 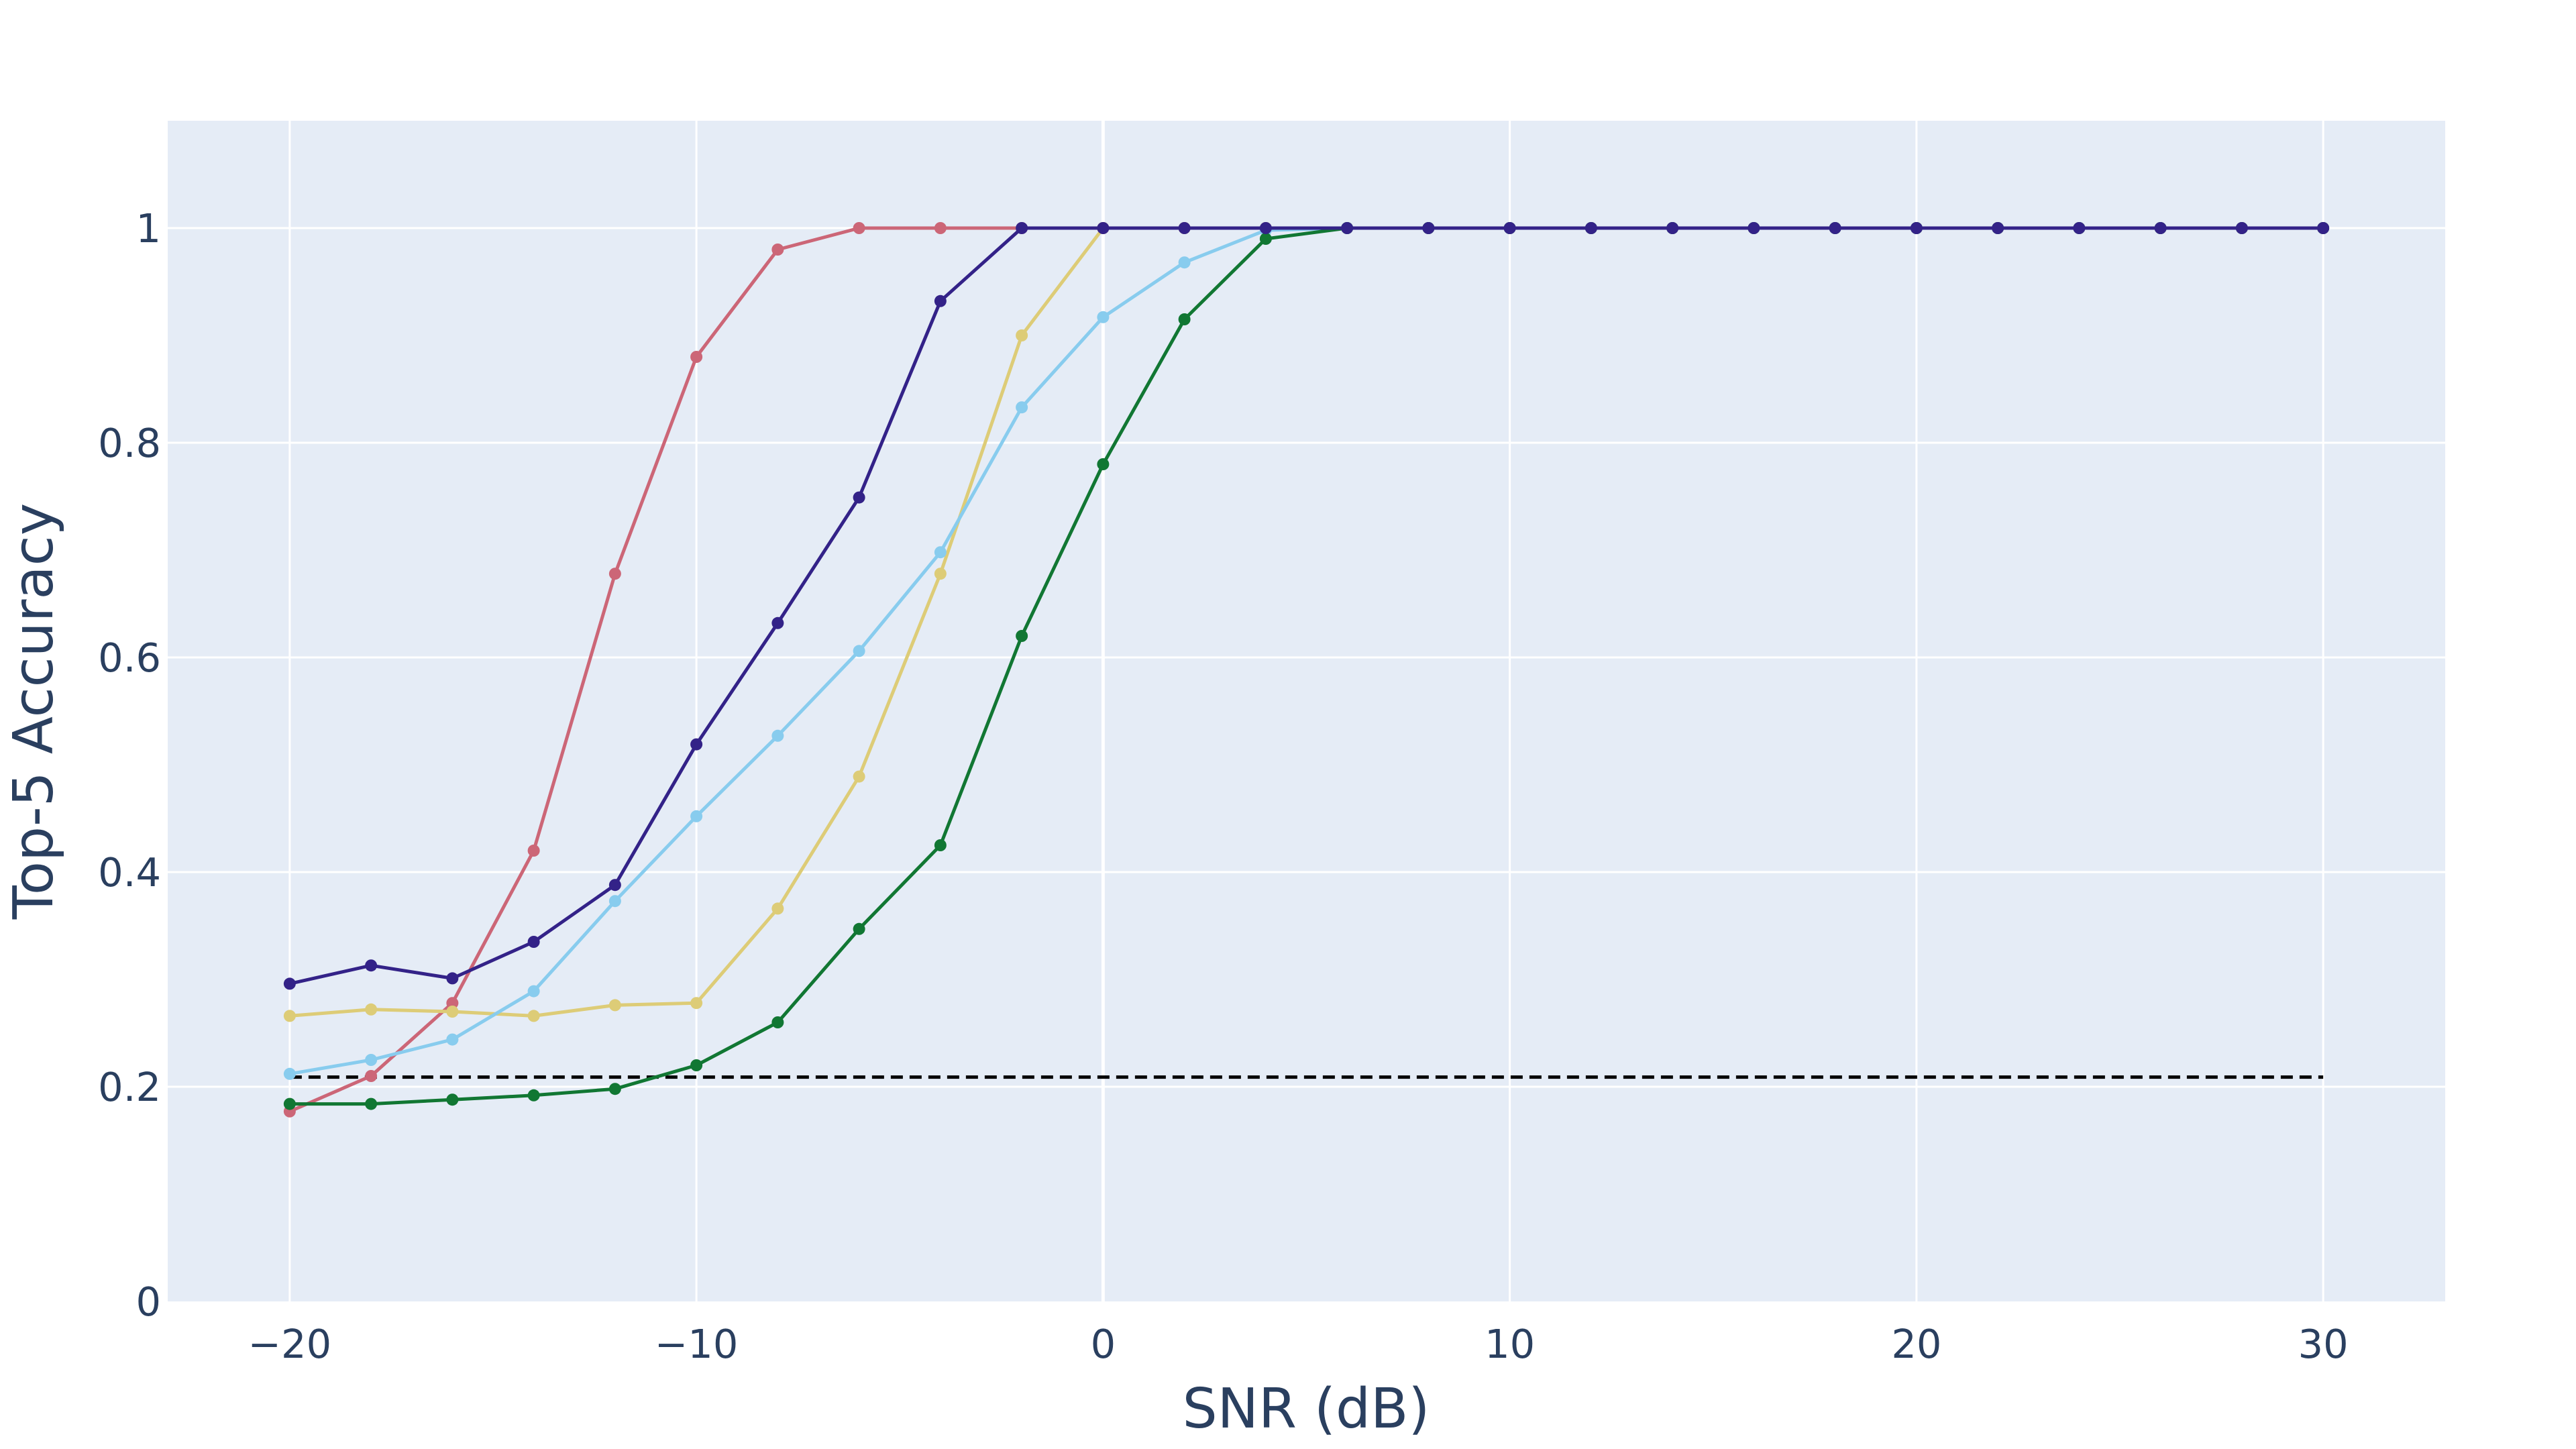 What do you see at coordinates (34, 711) in the screenshot?
I see `y-axis-title: Top-5 Accuracy` at bounding box center [34, 711].